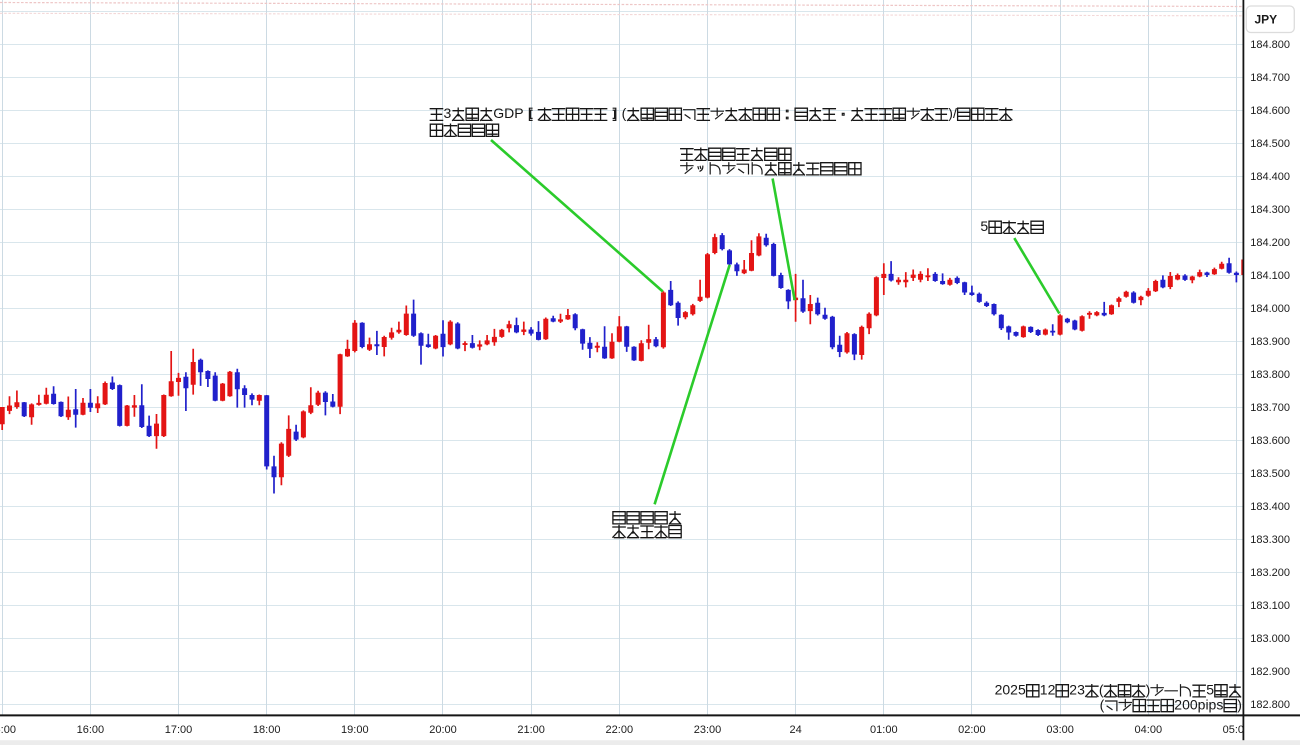 Image resolution: width=1300 pixels, height=745 pixels. Describe the element at coordinates (1270, 111) in the screenshot. I see `svg-text: 184.600` at that location.